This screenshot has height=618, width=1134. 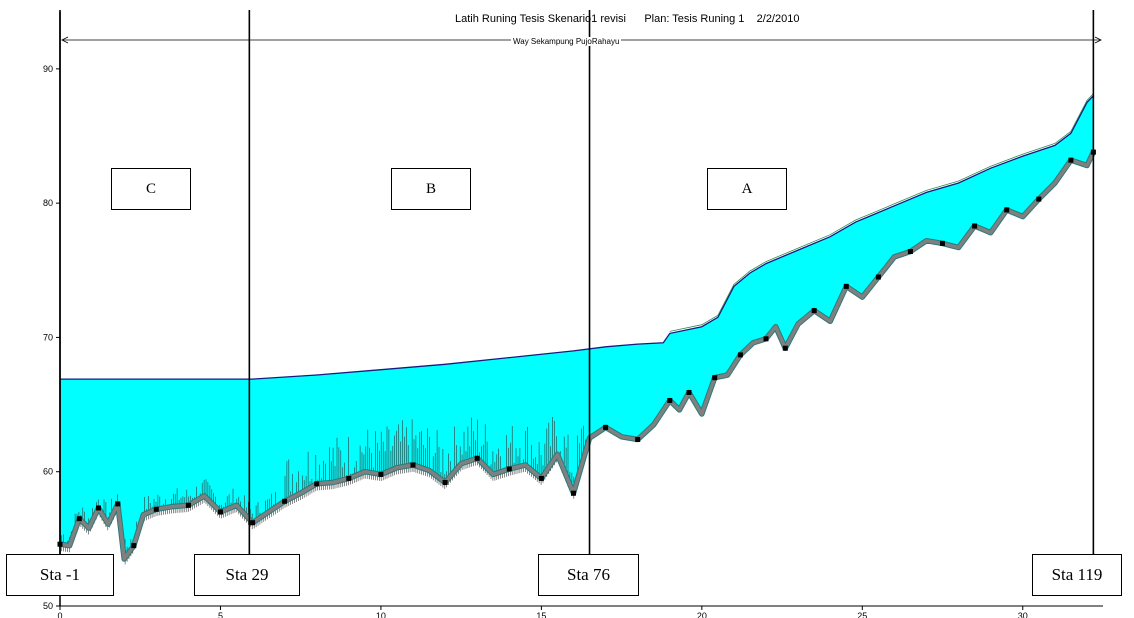 What do you see at coordinates (48, 69) in the screenshot?
I see `y-tick-label: 90` at bounding box center [48, 69].